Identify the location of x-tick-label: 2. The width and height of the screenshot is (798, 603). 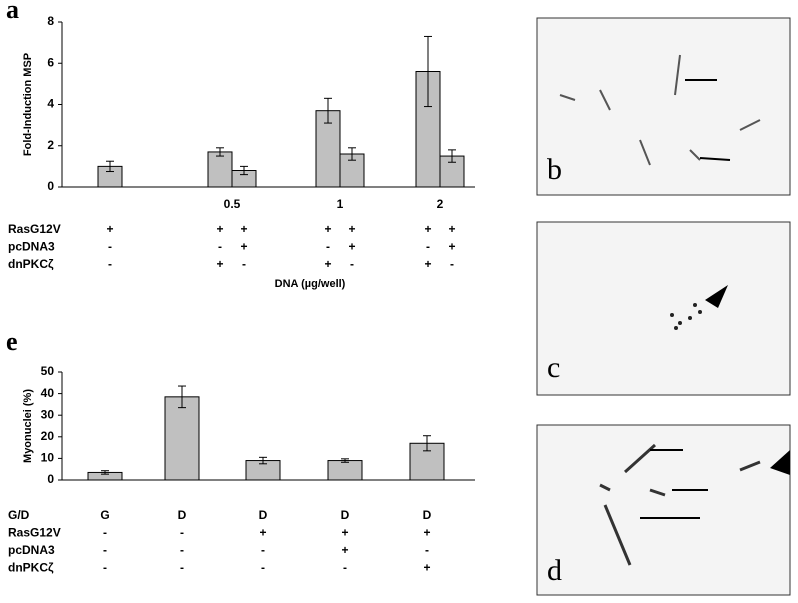
(440, 204).